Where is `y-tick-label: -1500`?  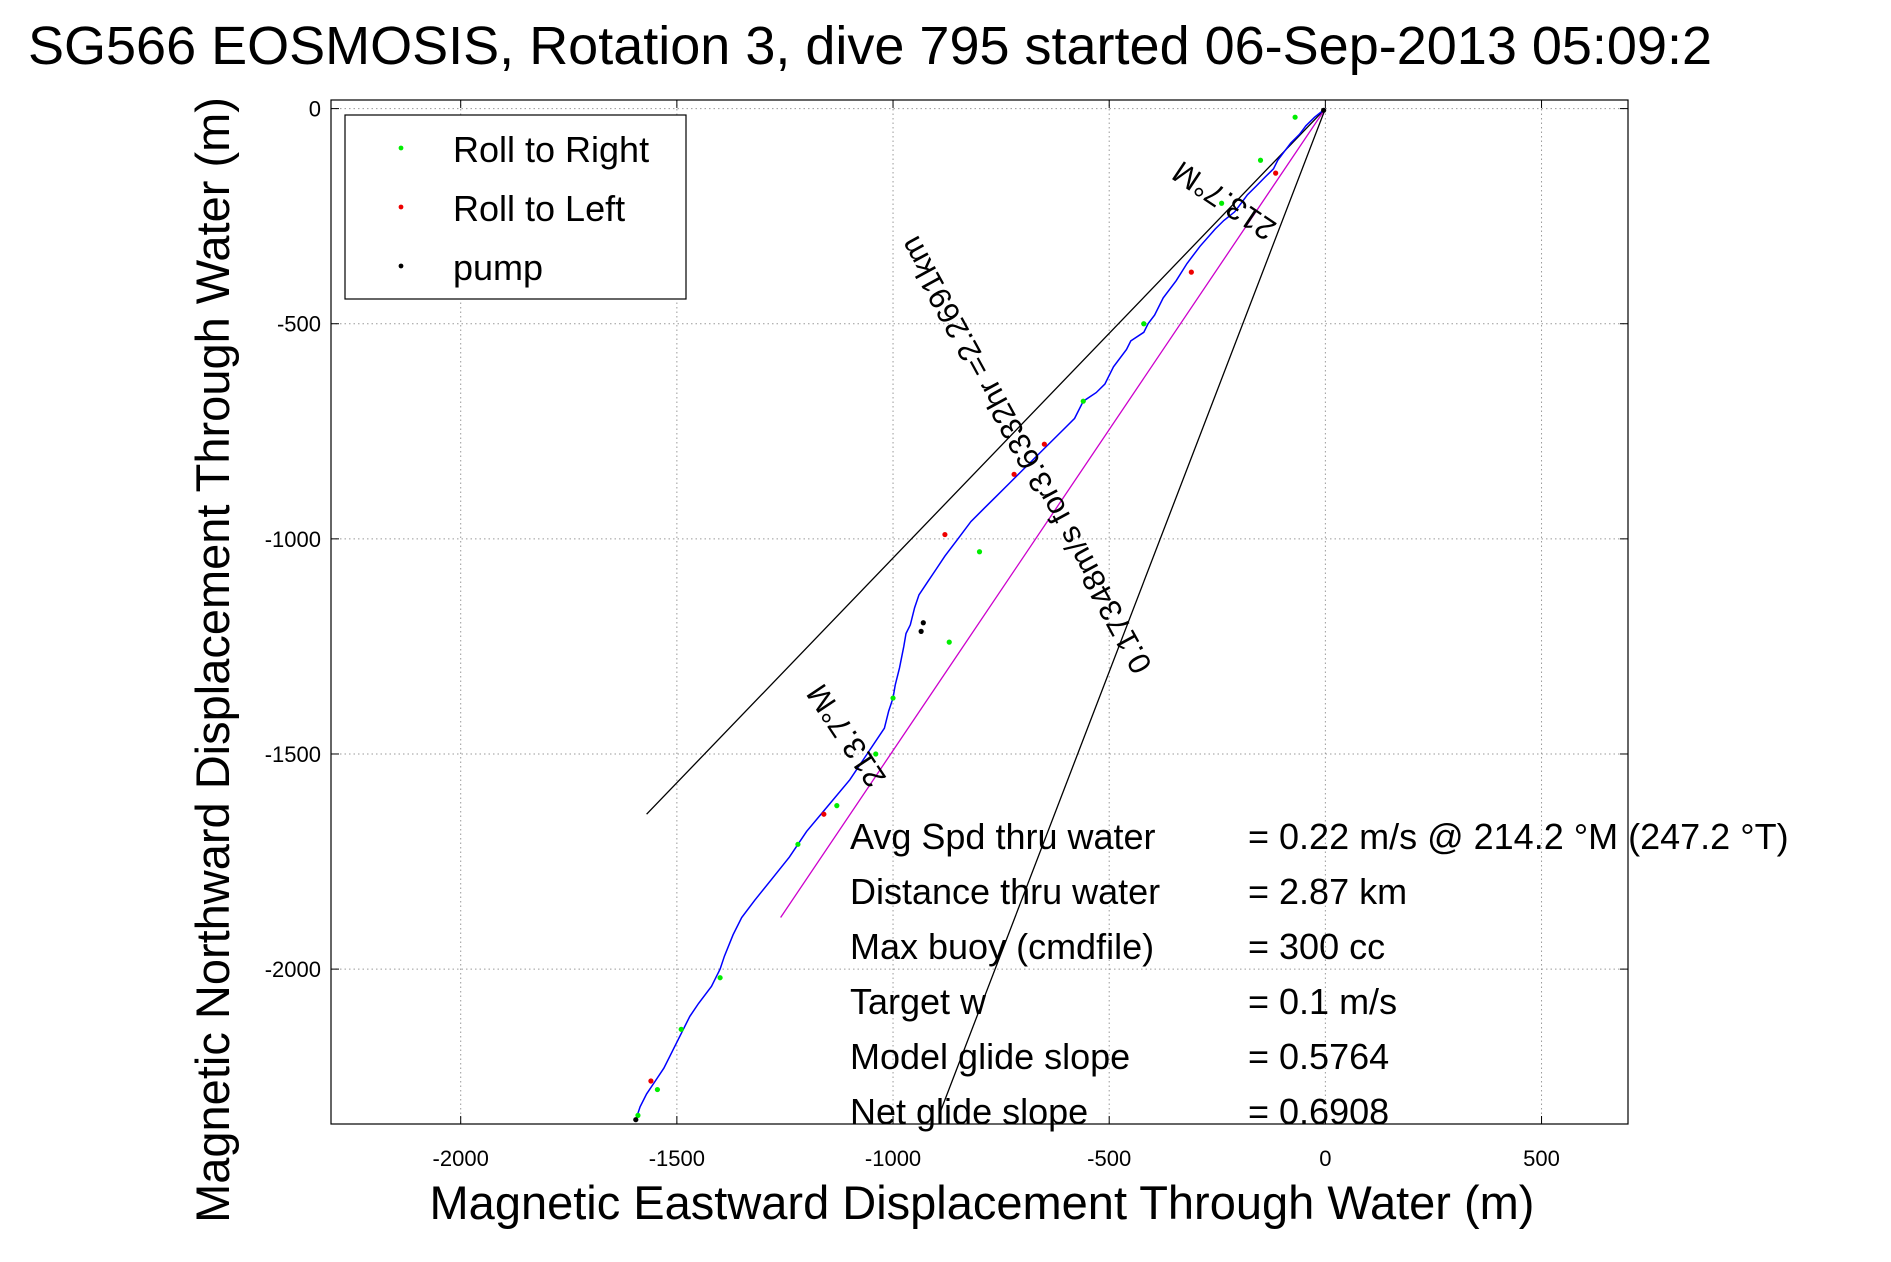 y-tick-label: -1500 is located at coordinates (293, 754).